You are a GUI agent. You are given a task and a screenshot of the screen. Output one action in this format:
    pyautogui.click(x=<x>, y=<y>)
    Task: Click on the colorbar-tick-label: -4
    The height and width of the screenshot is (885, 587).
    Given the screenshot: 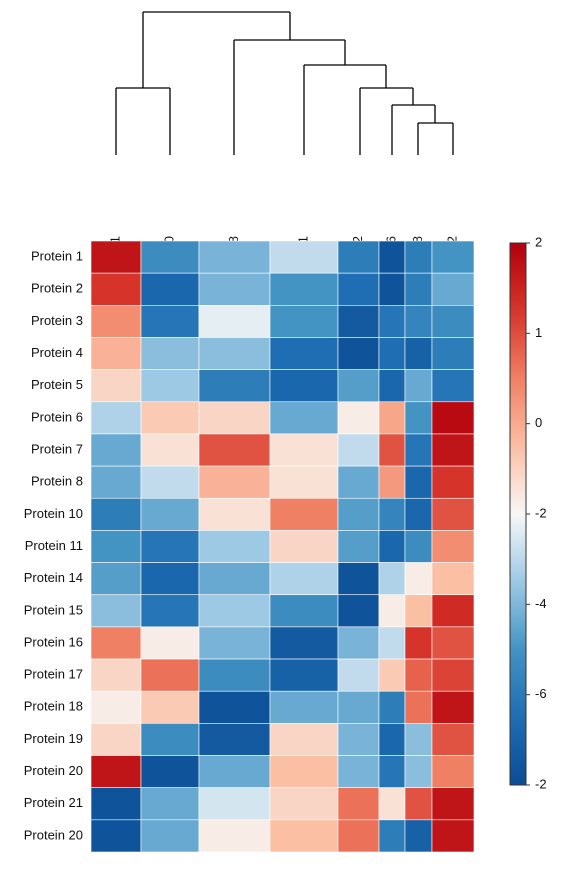 What is the action you would take?
    pyautogui.click(x=541, y=603)
    